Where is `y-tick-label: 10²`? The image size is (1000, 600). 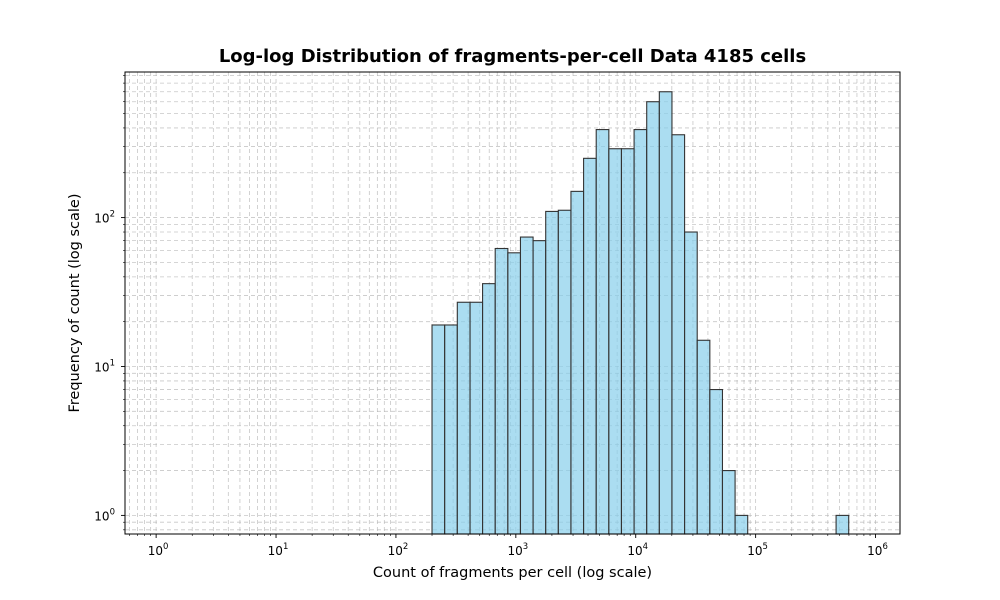 y-tick-label: 10² is located at coordinates (104, 218).